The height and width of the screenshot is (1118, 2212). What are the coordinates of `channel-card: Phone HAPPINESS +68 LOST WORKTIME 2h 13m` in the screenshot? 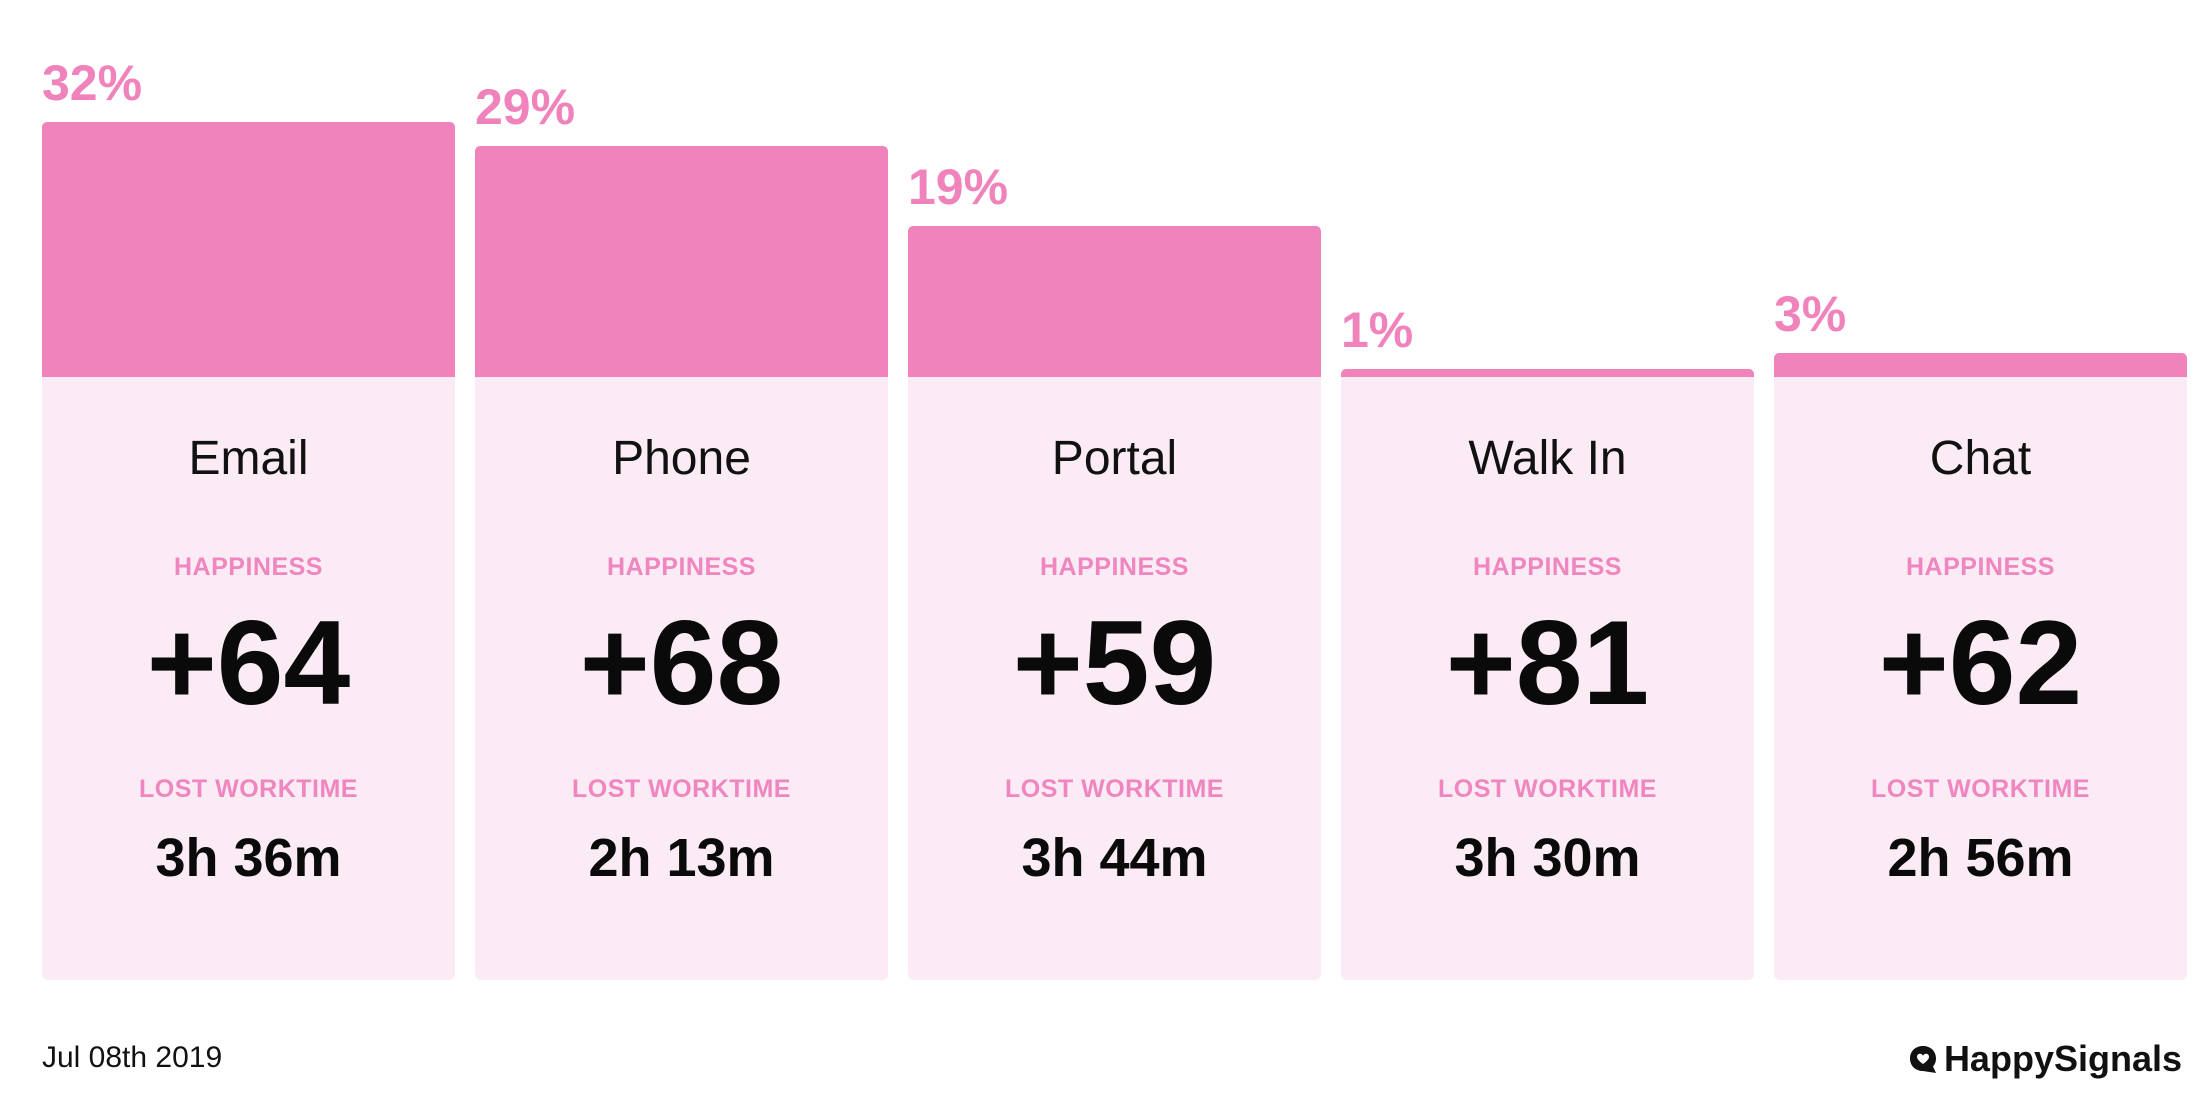 It's located at (681, 678).